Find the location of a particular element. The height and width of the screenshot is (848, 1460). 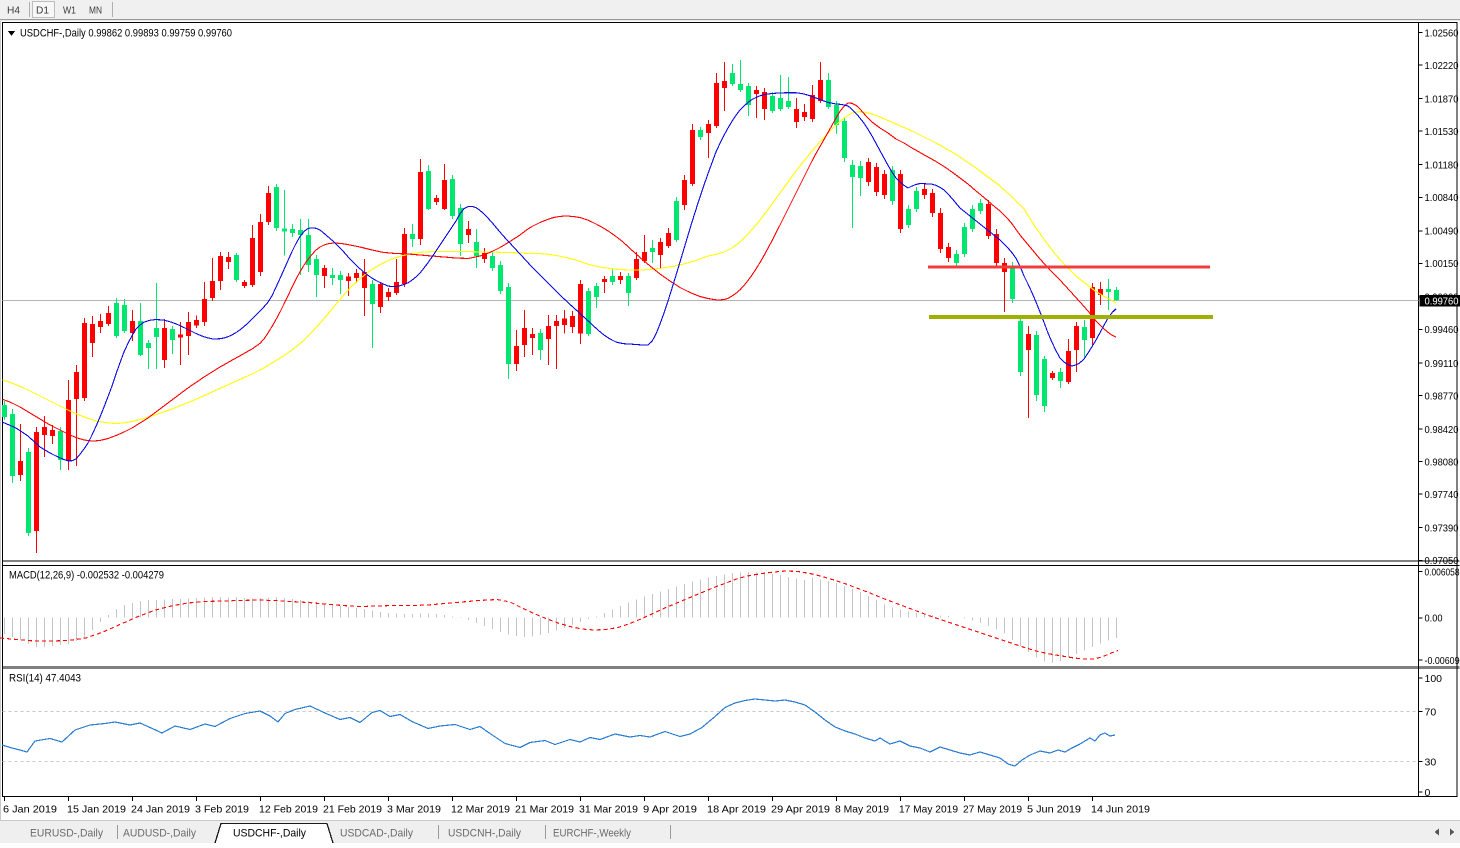

svg-text: USDCAD-,Daily is located at coordinates (376, 834).